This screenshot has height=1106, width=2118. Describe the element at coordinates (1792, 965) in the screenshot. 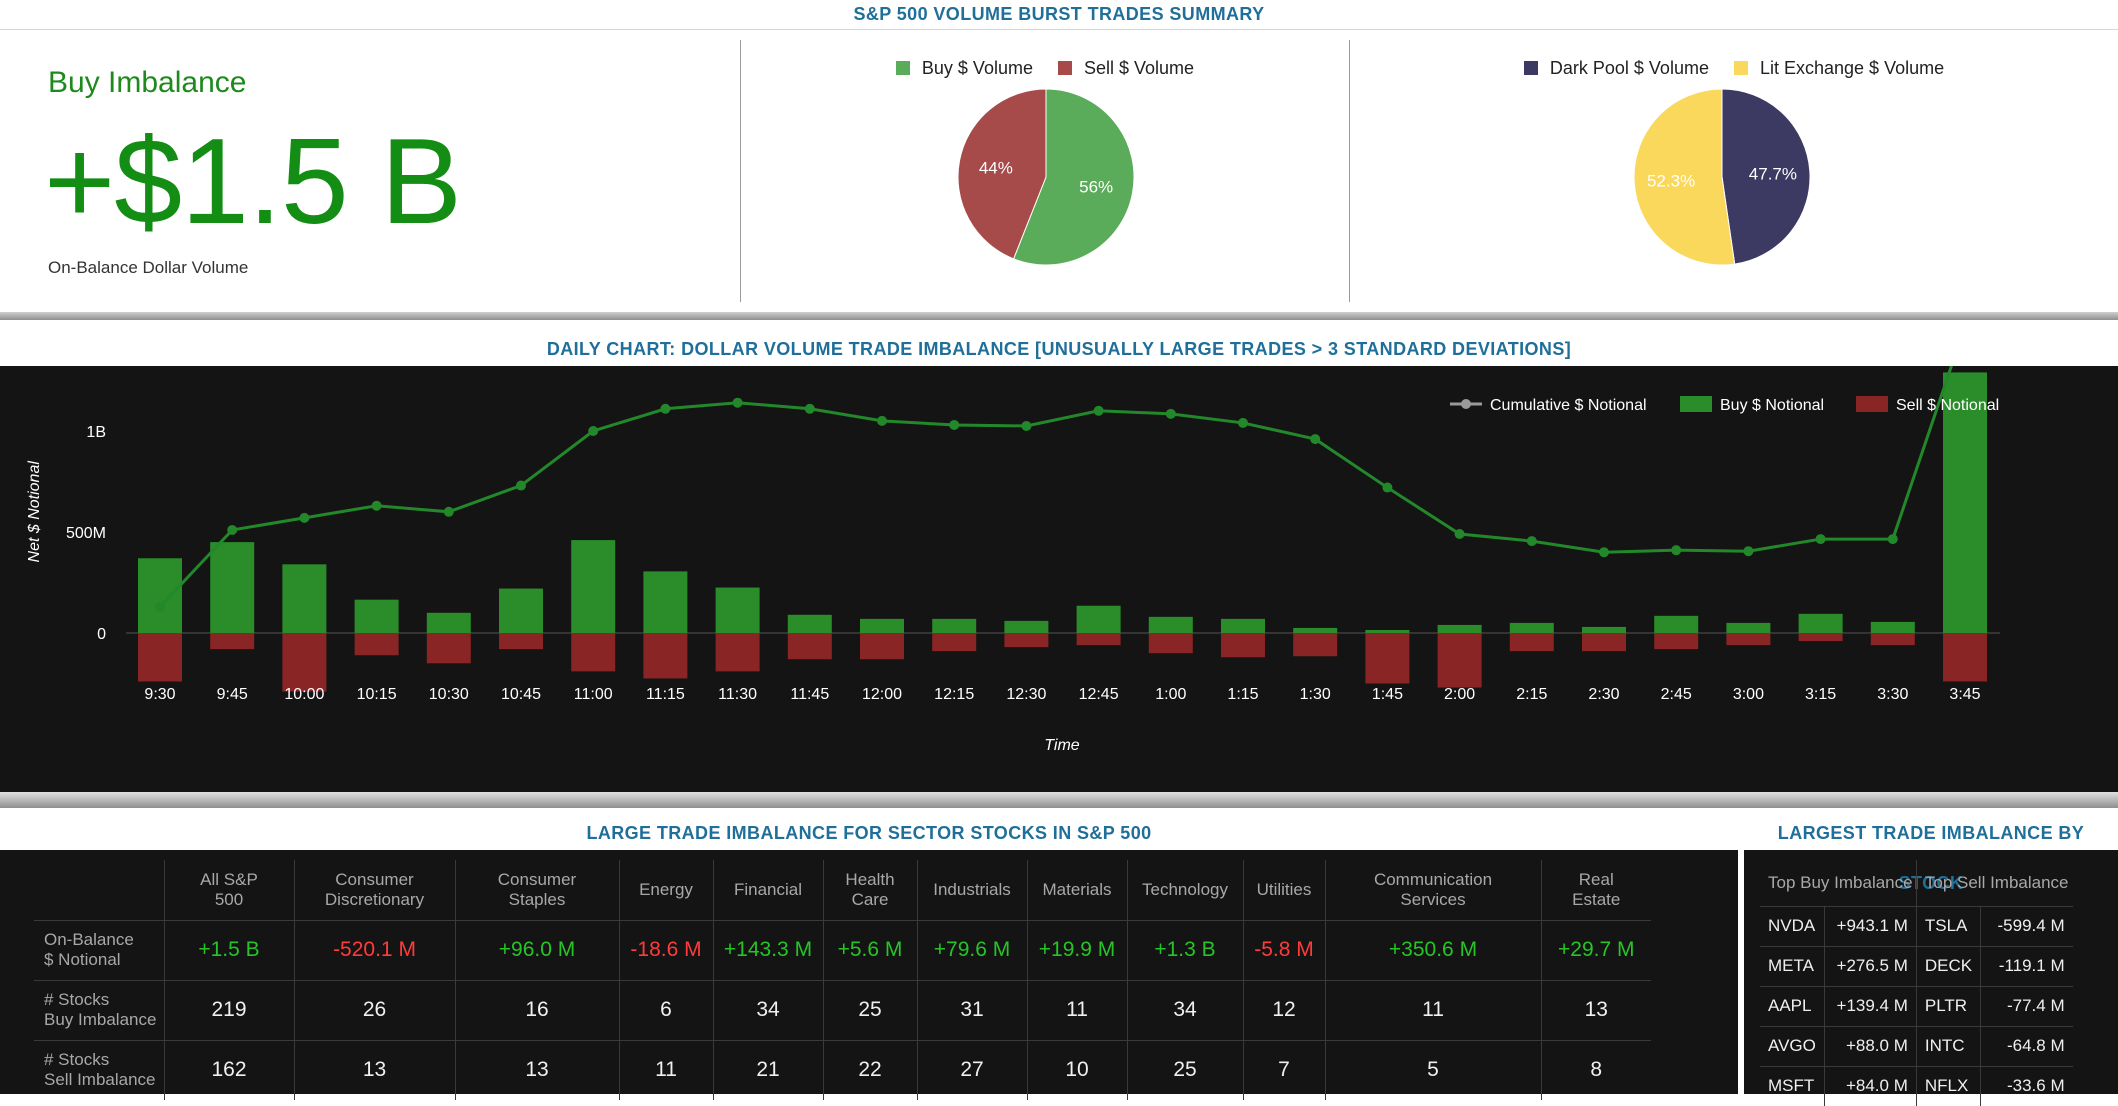

I see `stock-ticker: META` at that location.